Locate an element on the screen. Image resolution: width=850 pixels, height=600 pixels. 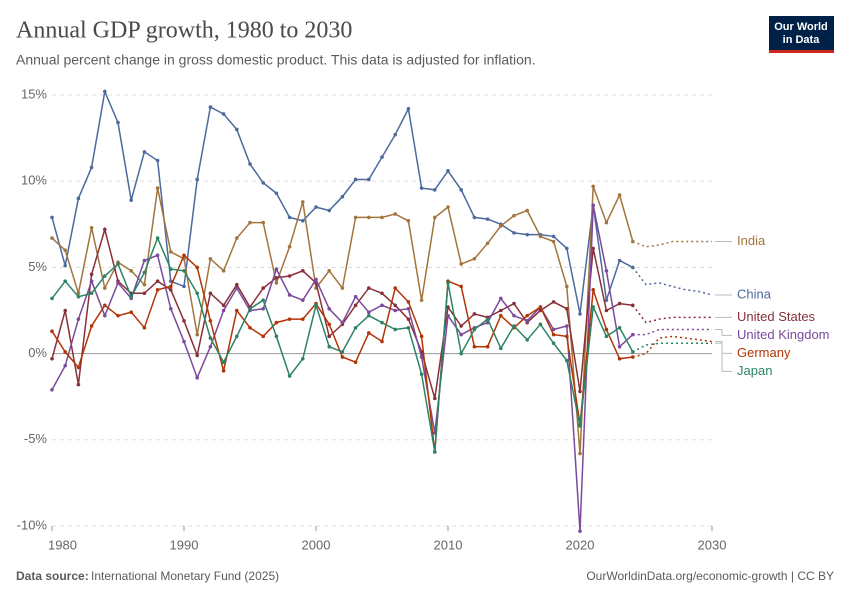
chart-title: Annual GDP growth, 1980 to 2030 is located at coordinates (184, 31).